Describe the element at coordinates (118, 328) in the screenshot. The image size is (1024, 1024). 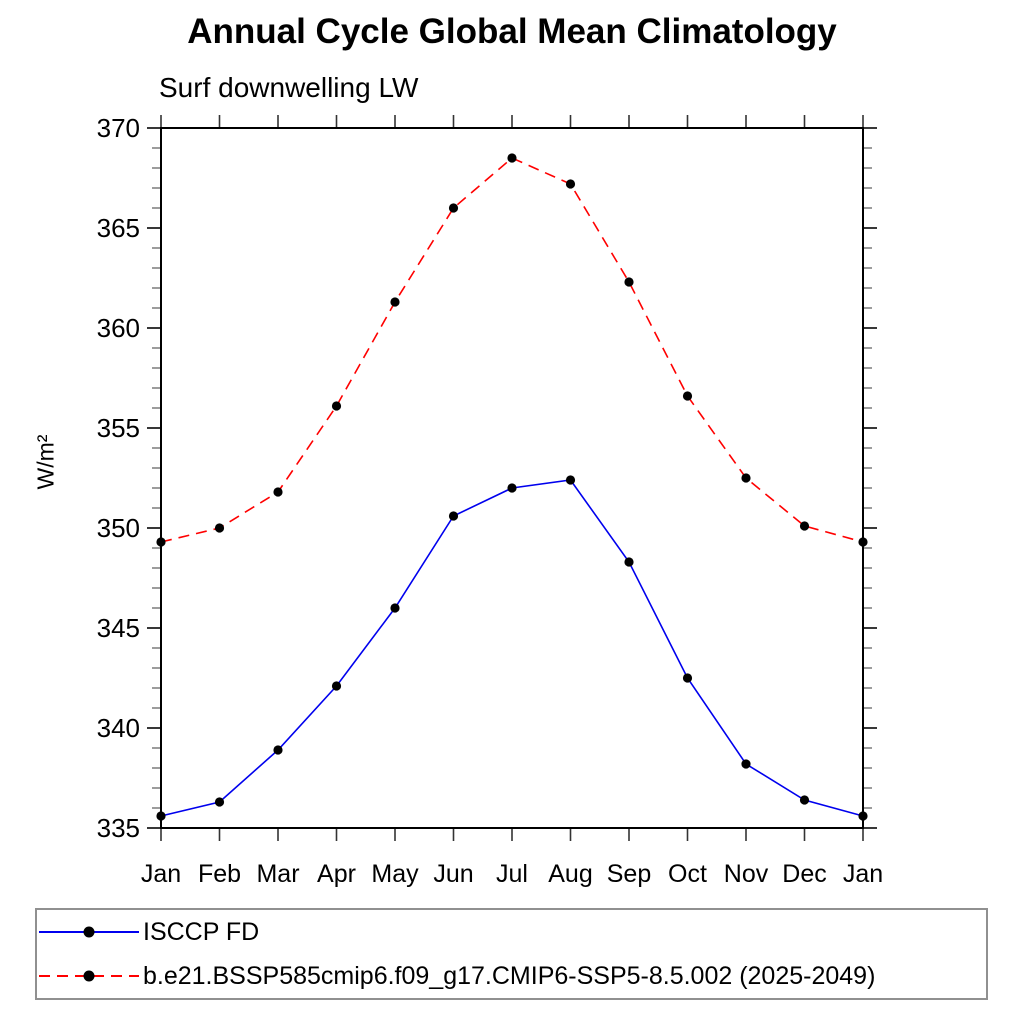
I see `y-tick-label: 360` at that location.